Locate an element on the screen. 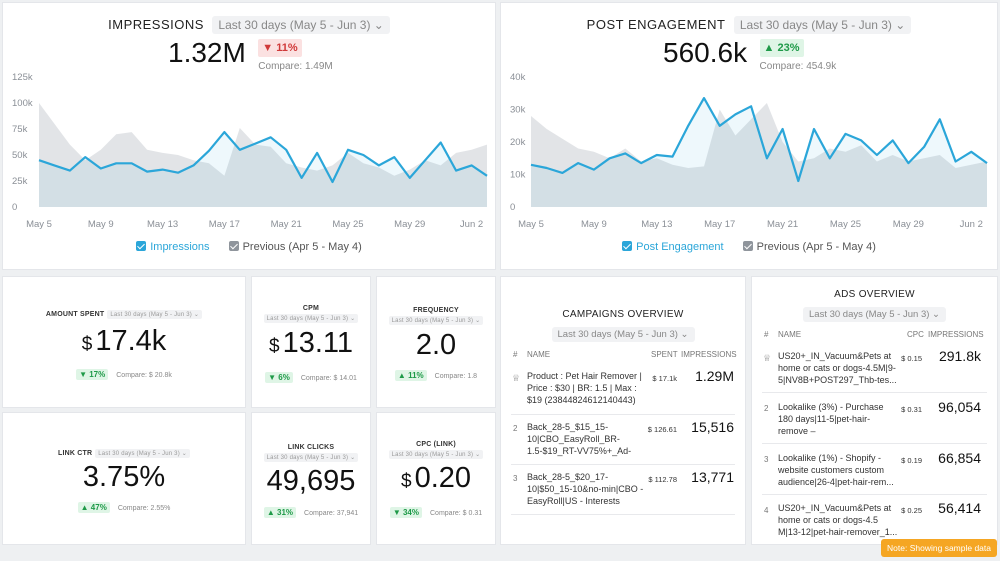  impressions-delta: ▼ 11% is located at coordinates (280, 48).